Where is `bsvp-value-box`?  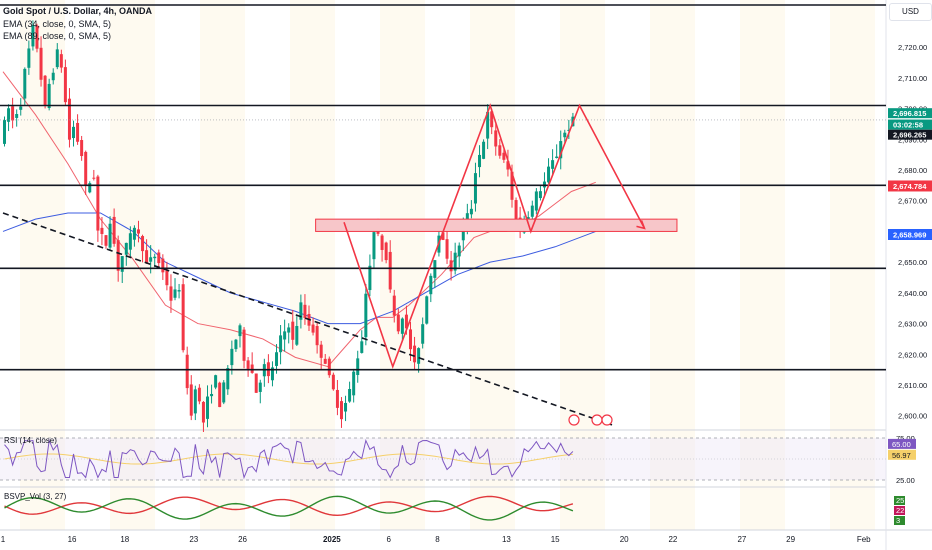
bsvp-value-box is located at coordinates (899, 520).